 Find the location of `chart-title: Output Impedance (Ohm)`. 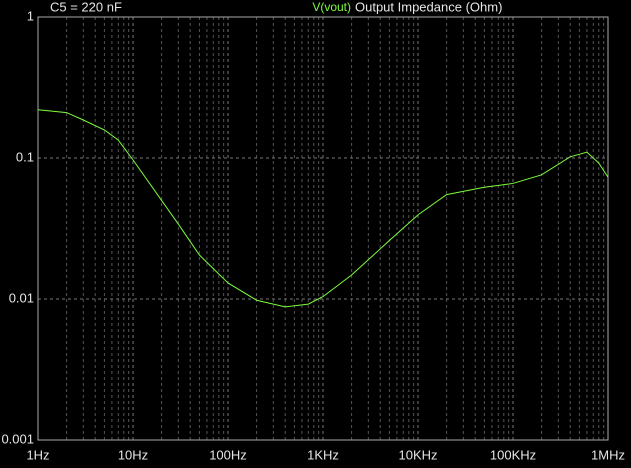

chart-title: Output Impedance (Ohm) is located at coordinates (428, 7).